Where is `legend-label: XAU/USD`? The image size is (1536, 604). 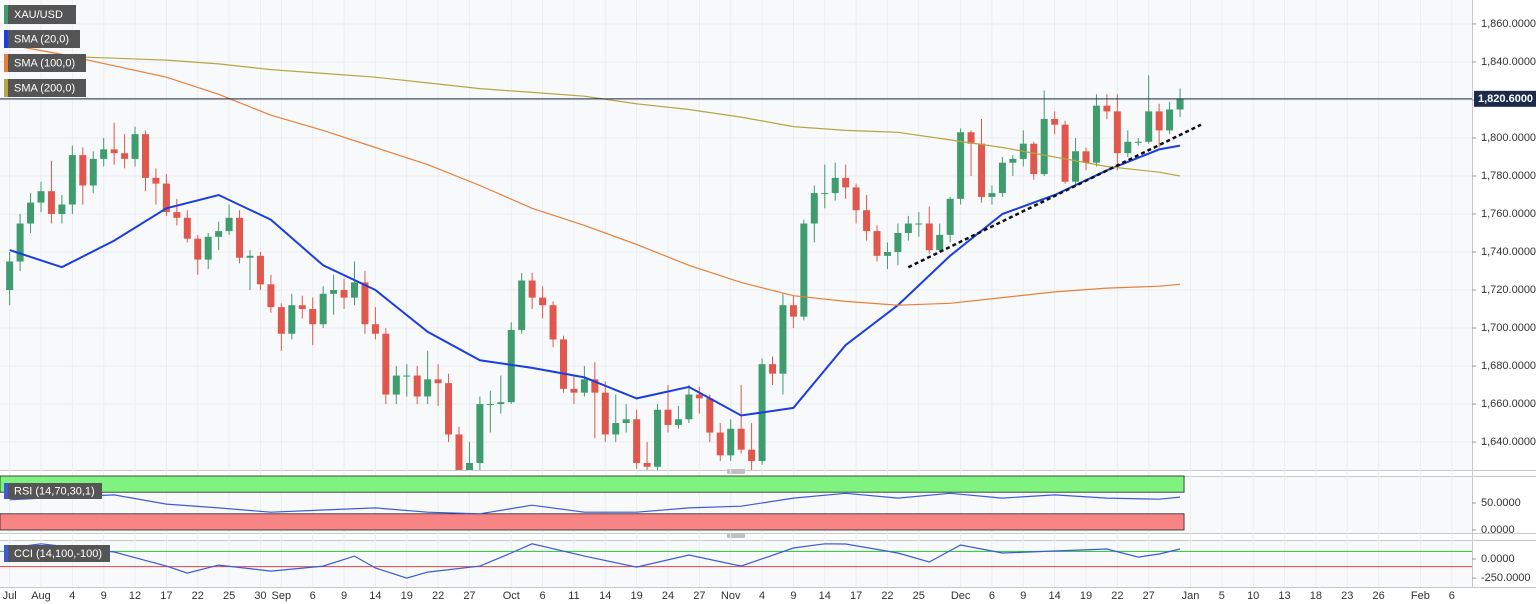
legend-label: XAU/USD is located at coordinates (38, 15).